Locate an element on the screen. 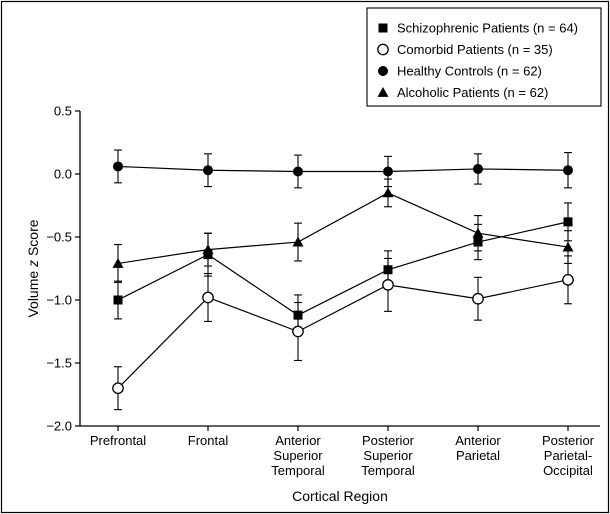 The width and height of the screenshot is (610, 514). x-tick-label-line: Parietal- is located at coordinates (568, 455).